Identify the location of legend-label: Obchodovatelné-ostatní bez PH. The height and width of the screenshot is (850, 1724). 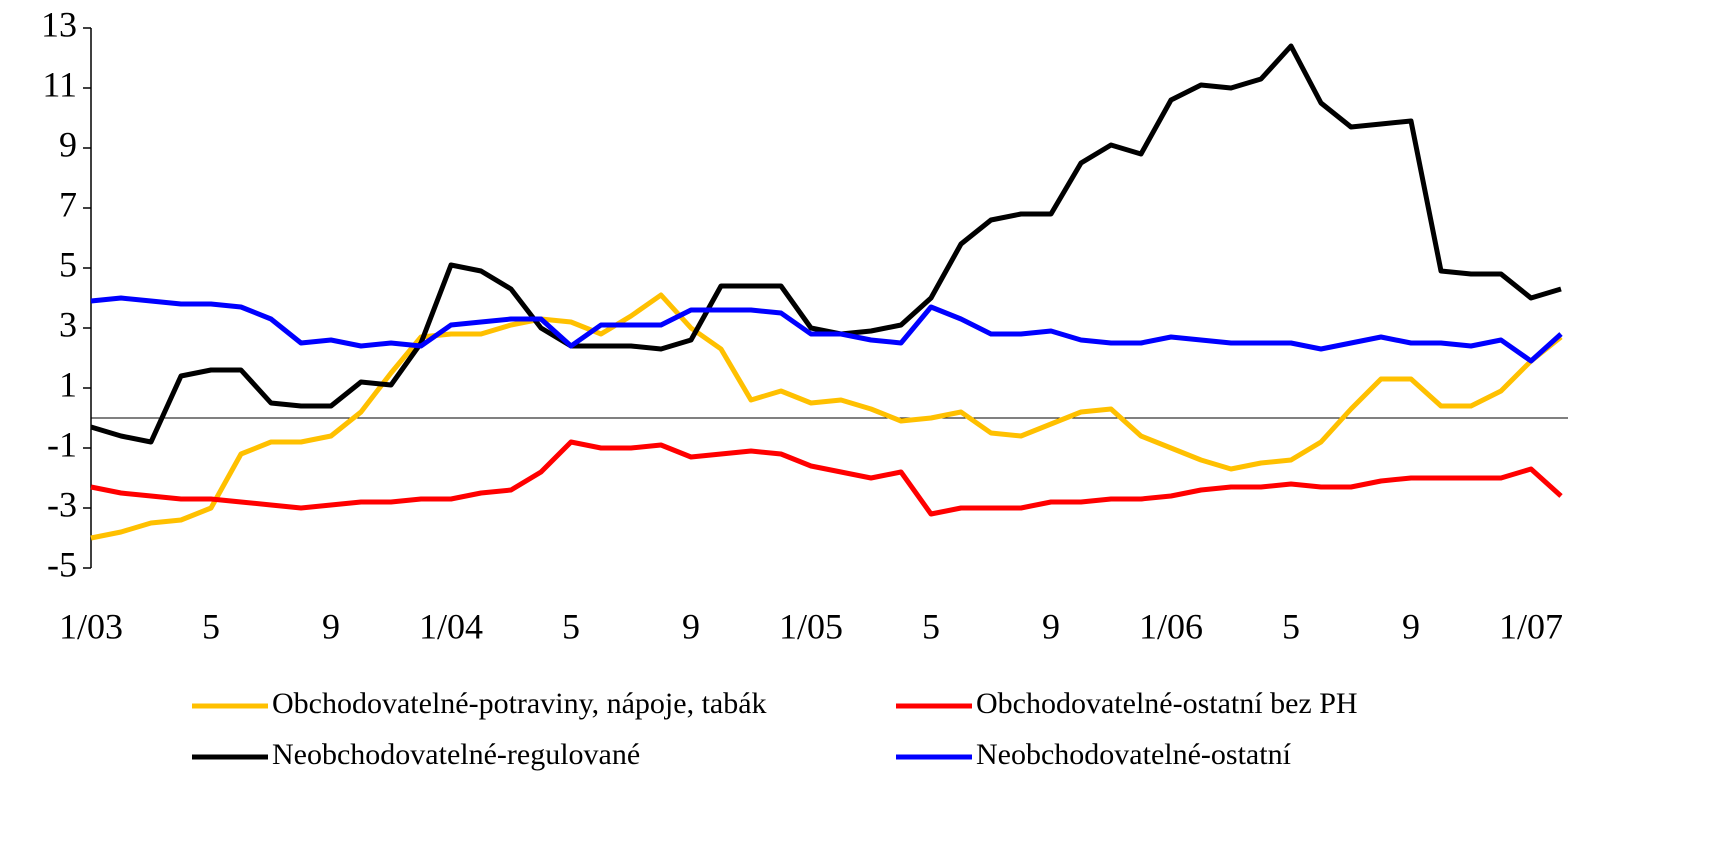
(1167, 703).